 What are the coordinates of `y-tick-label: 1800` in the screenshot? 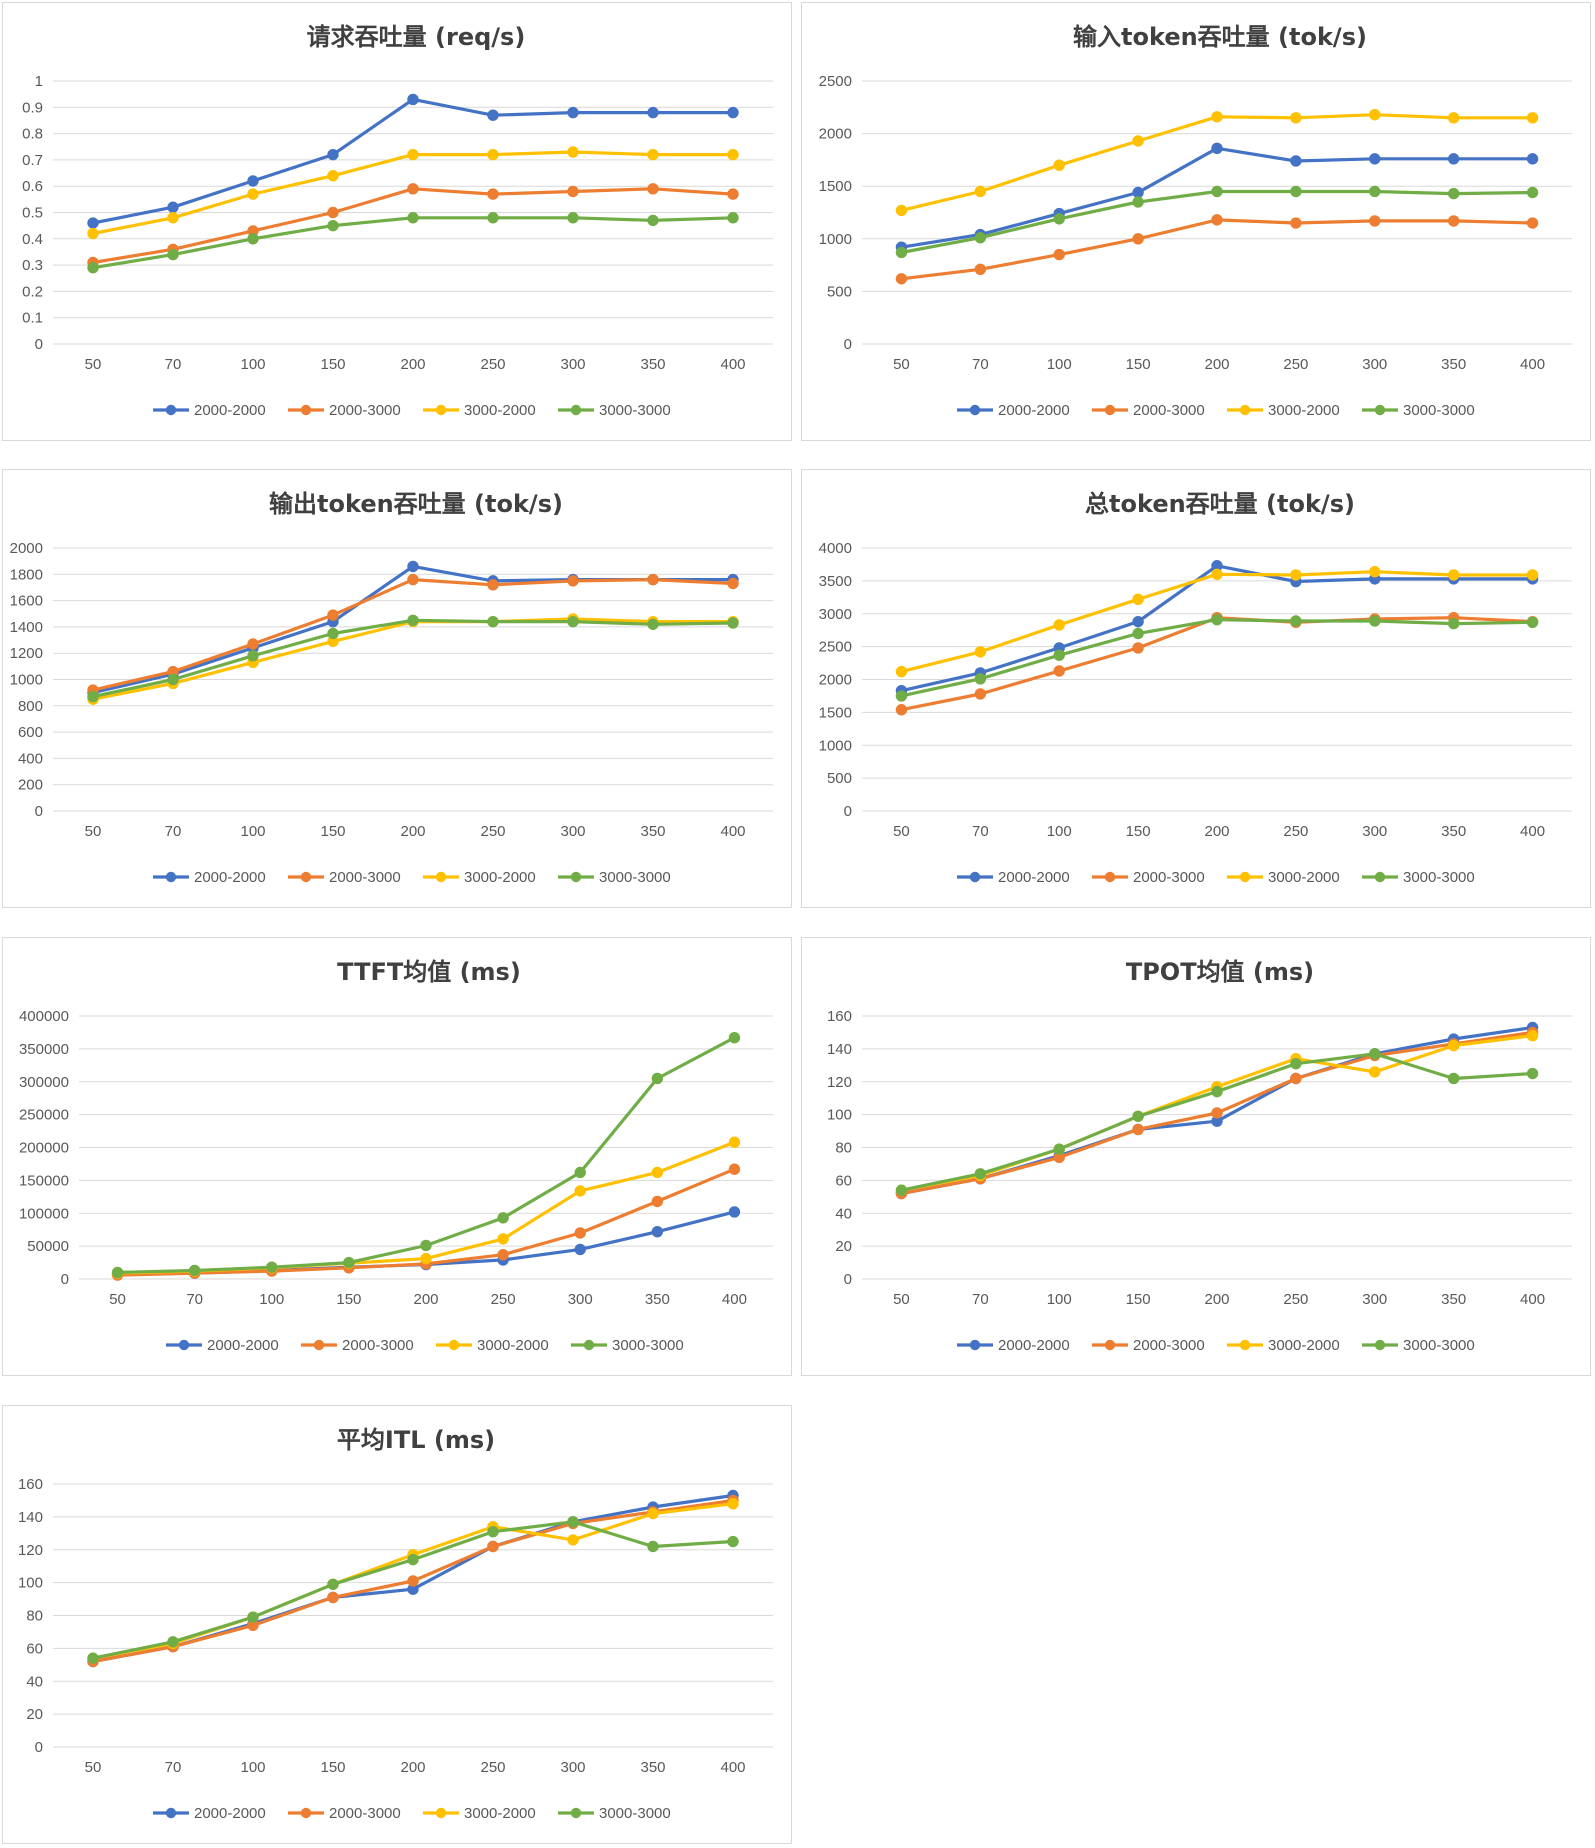 It's located at (26, 574).